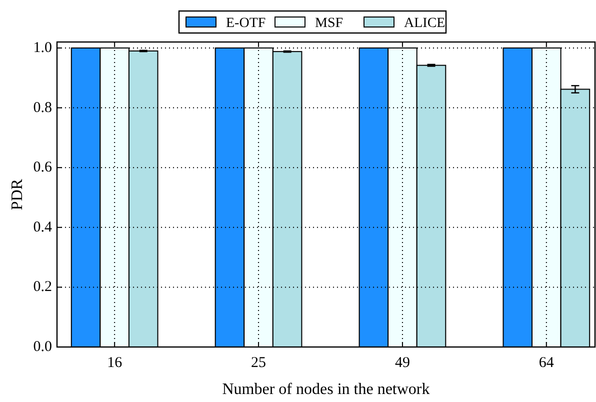 This screenshot has height=402, width=596. I want to click on y-tick-label: 0.0, so click(42, 347).